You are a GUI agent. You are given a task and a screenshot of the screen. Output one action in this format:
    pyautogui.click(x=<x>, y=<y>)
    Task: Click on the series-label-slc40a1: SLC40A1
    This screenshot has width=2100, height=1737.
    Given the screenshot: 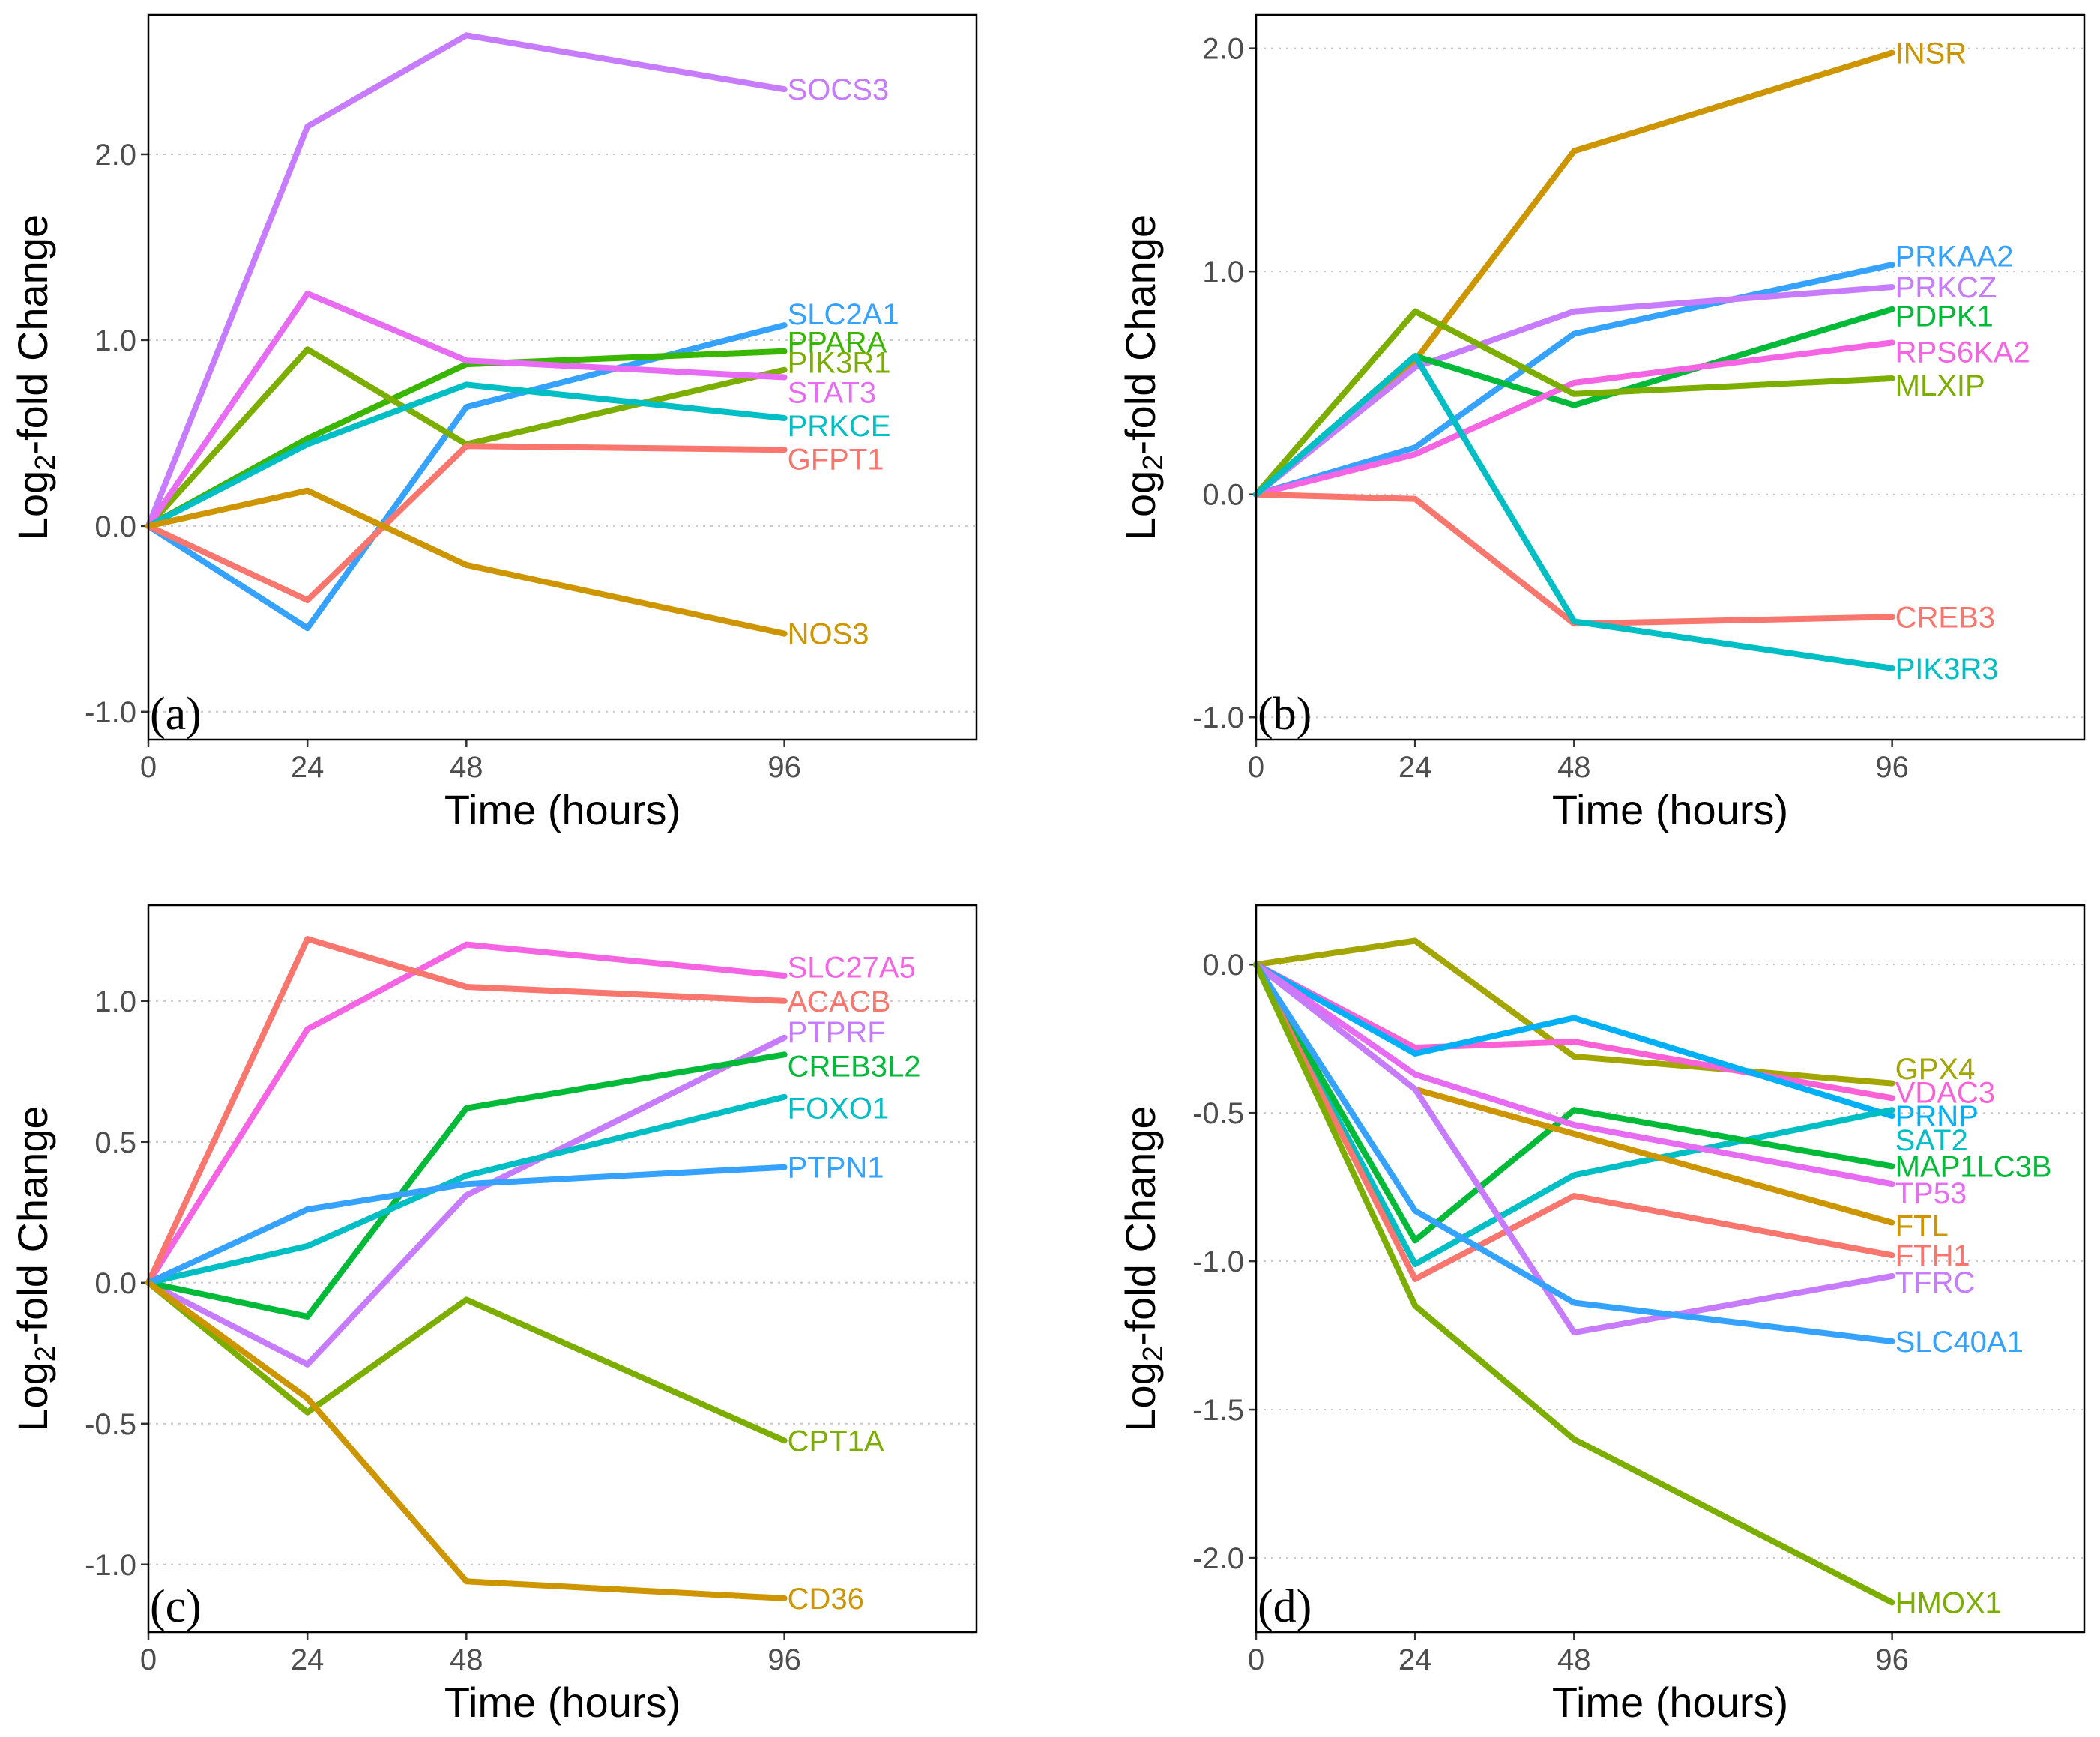 What is the action you would take?
    pyautogui.click(x=1959, y=1342)
    